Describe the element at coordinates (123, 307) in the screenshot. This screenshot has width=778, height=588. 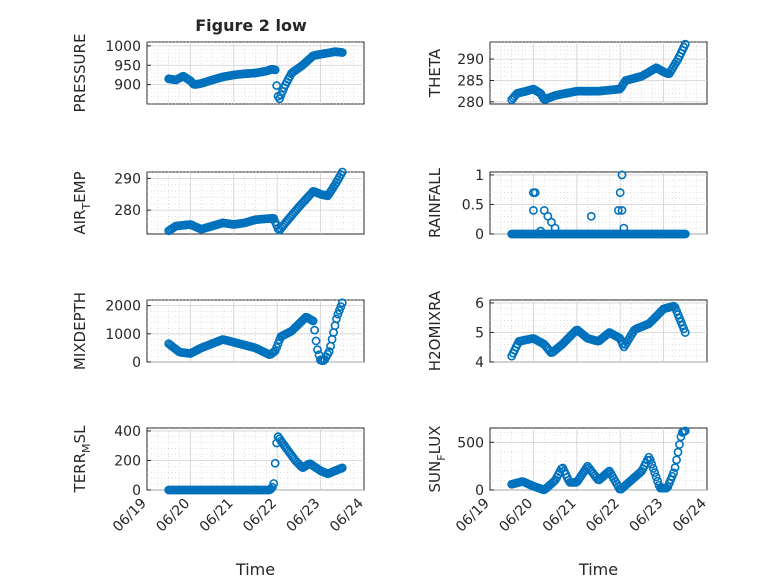
I see `y-tick-label: 2000` at that location.